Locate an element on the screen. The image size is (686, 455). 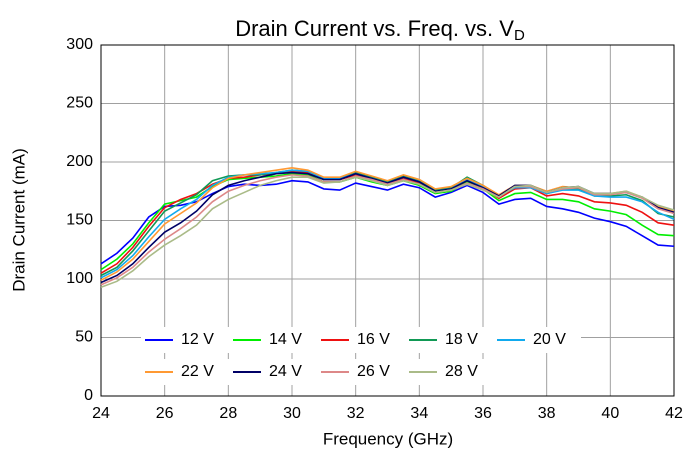
legend-label: 12 V is located at coordinates (197, 339).